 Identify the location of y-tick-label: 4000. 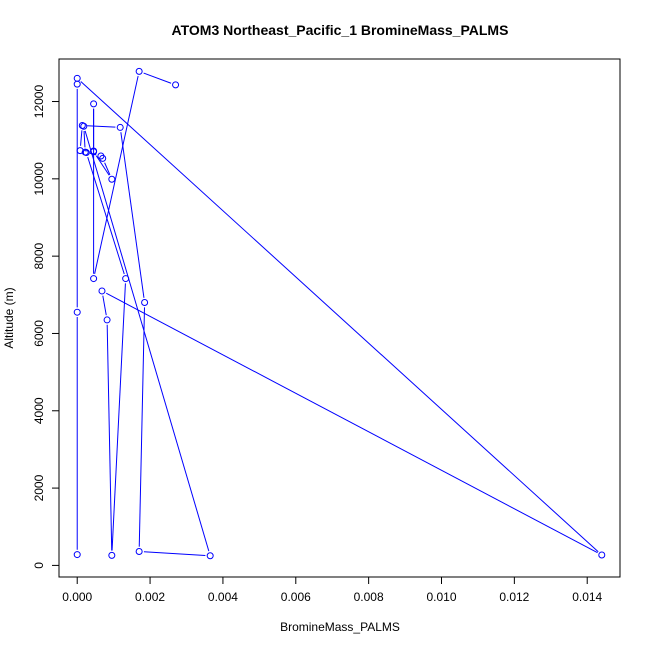
(39, 410).